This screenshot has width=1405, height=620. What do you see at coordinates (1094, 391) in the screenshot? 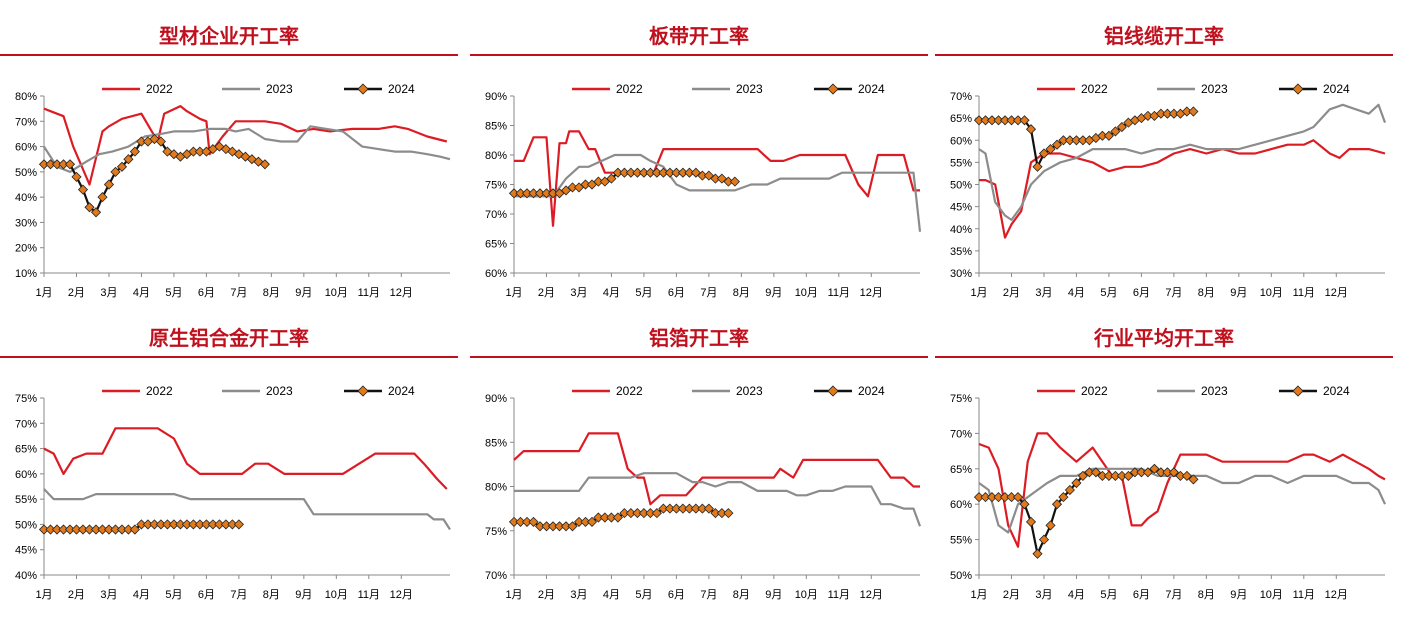
I see `legend-label: 2022` at bounding box center [1094, 391].